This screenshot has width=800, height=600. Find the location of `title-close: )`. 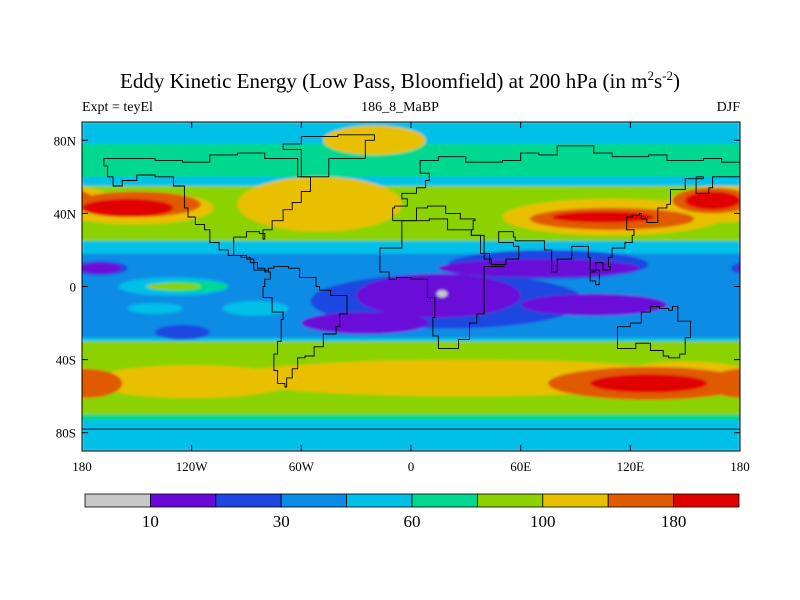

title-close: ) is located at coordinates (676, 81).